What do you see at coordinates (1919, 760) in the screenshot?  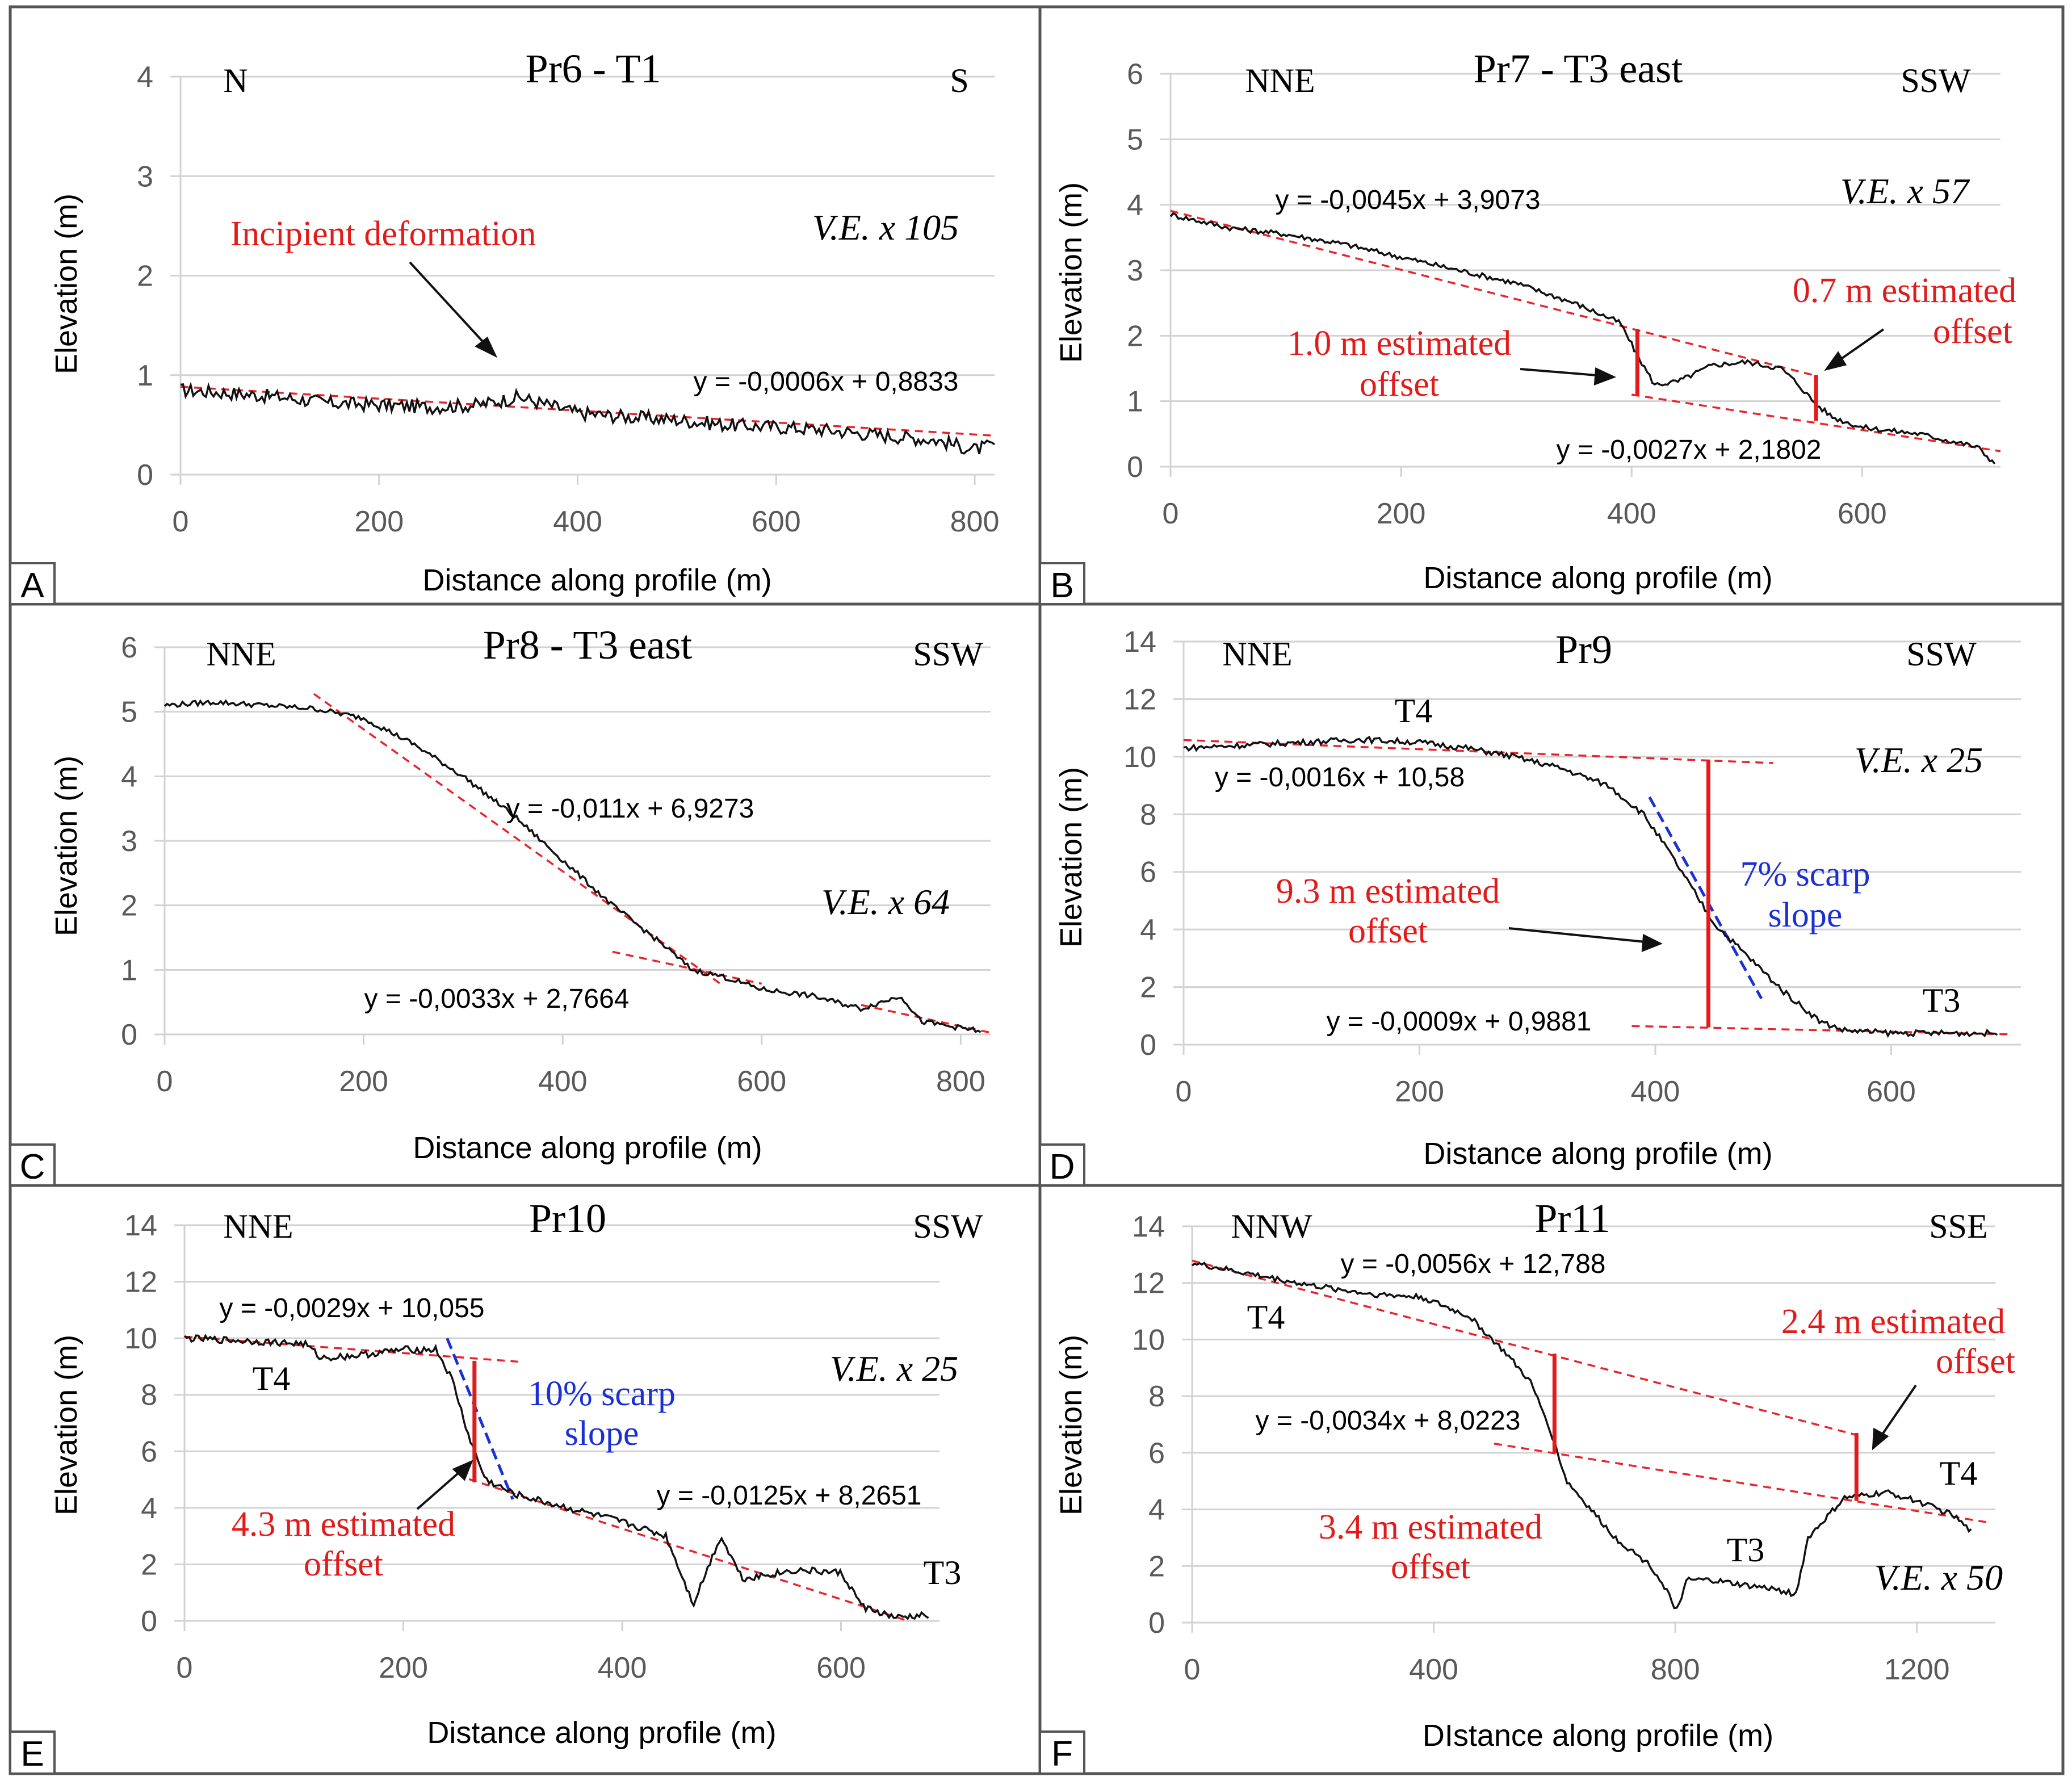 I see `vertical-exaggeration-d: V.E. x 25` at bounding box center [1919, 760].